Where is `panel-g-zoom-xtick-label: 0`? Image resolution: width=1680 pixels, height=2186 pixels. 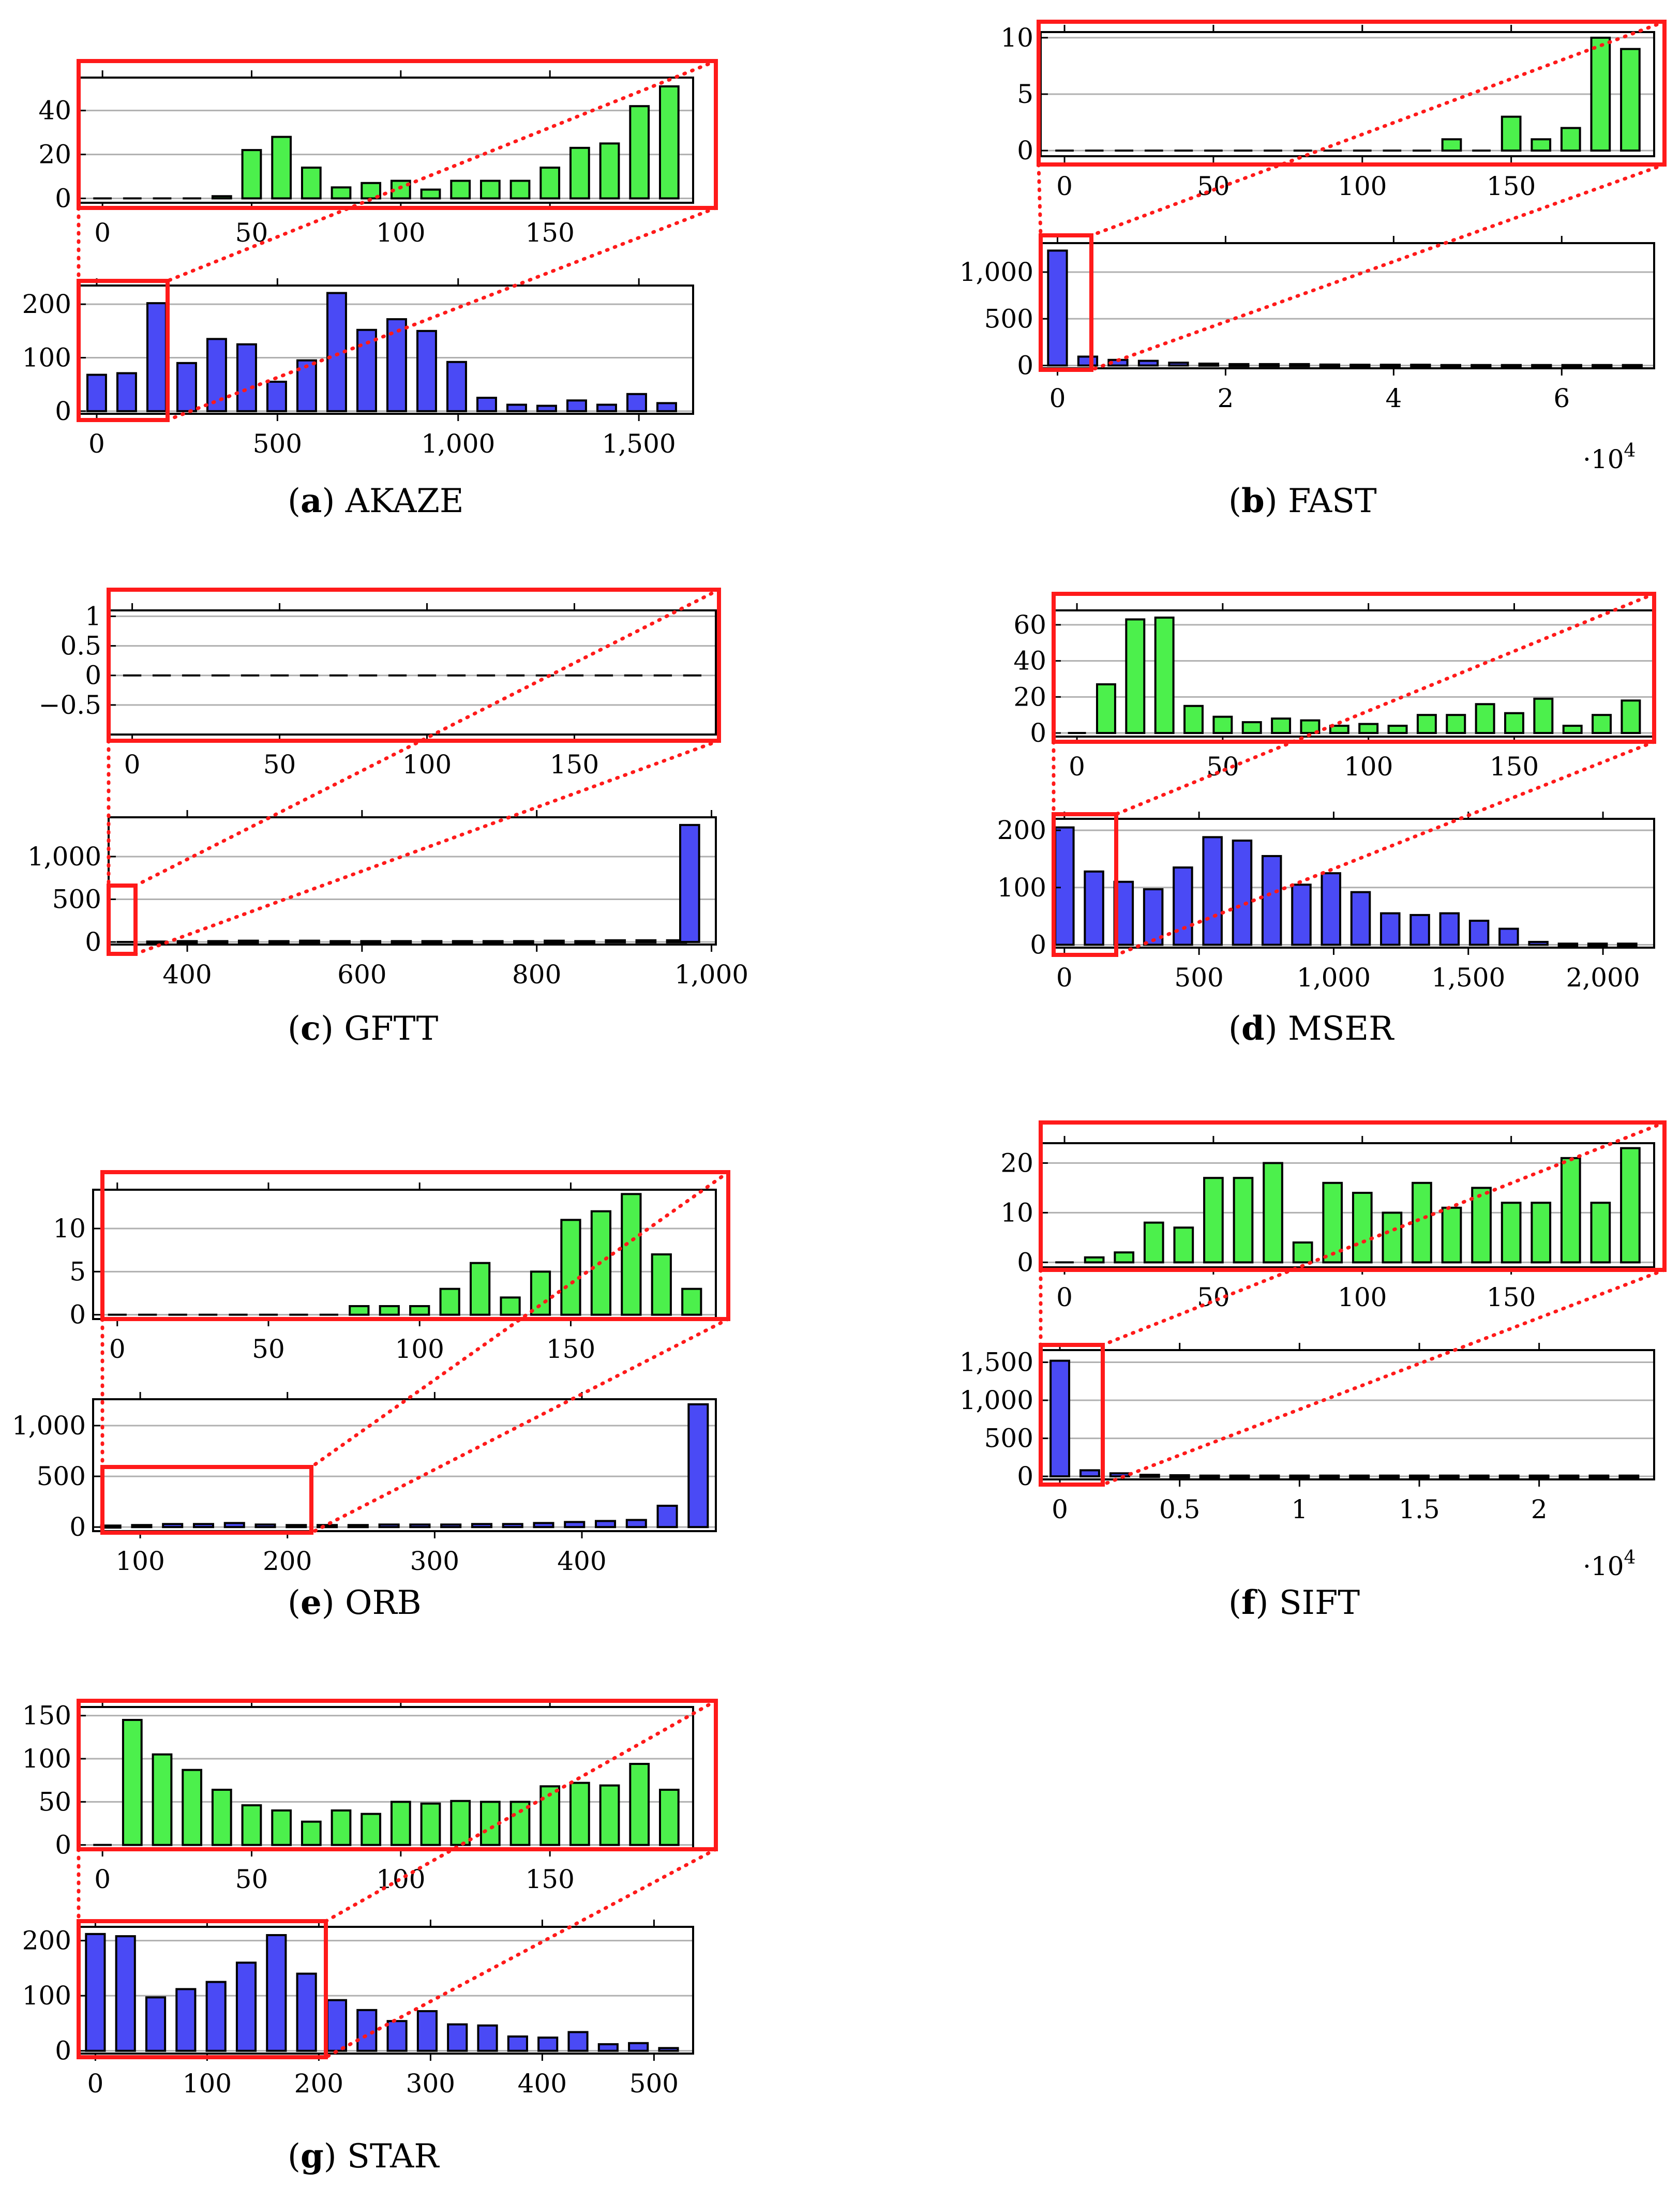 panel-g-zoom-xtick-label: 0 is located at coordinates (102, 1879).